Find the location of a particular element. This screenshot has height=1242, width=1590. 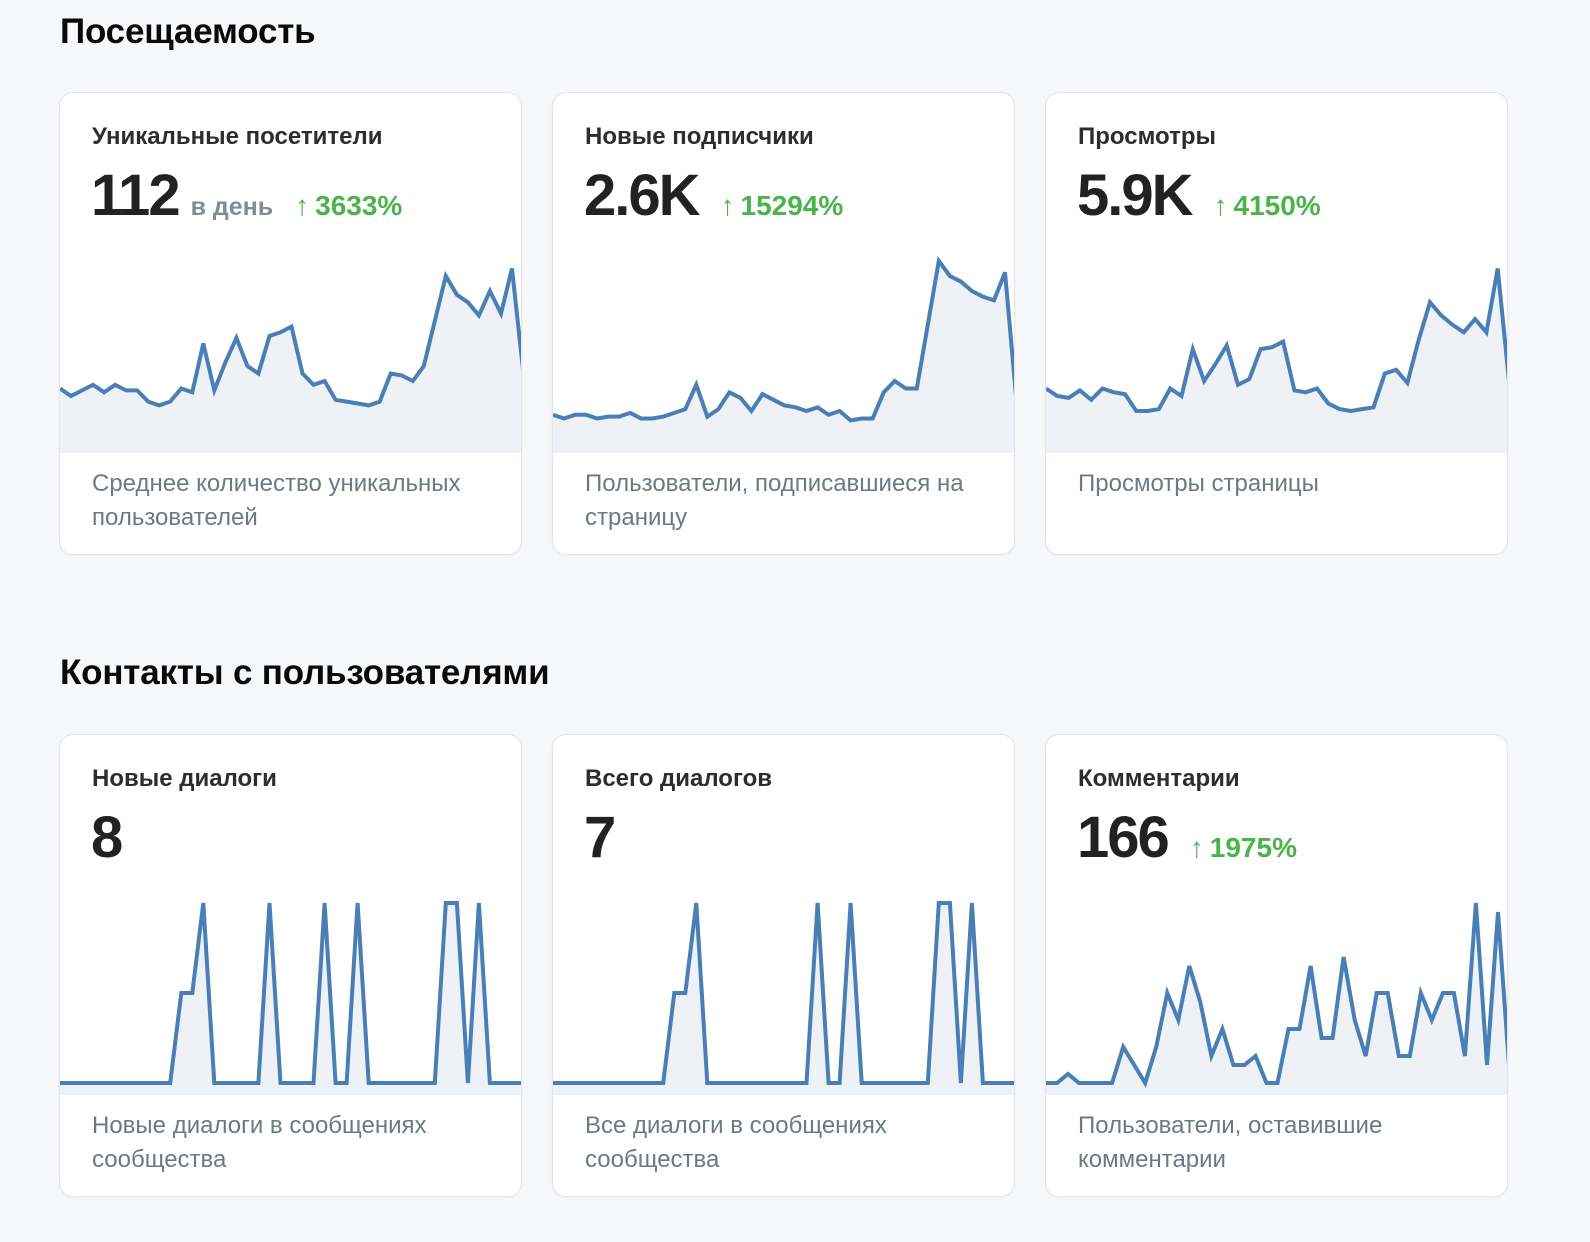

trend-badge: ↑ 3633% is located at coordinates (348, 206).